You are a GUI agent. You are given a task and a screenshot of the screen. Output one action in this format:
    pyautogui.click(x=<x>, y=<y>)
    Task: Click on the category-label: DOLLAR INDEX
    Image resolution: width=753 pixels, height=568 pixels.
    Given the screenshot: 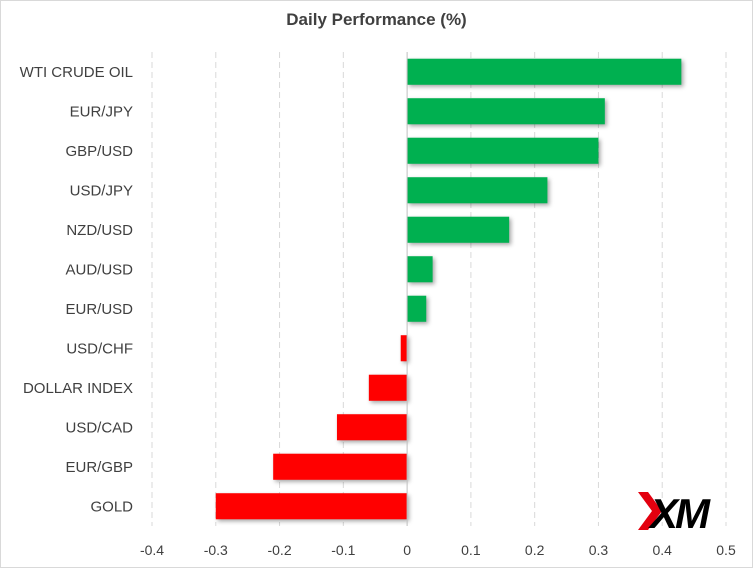 What is the action you would take?
    pyautogui.click(x=78, y=388)
    